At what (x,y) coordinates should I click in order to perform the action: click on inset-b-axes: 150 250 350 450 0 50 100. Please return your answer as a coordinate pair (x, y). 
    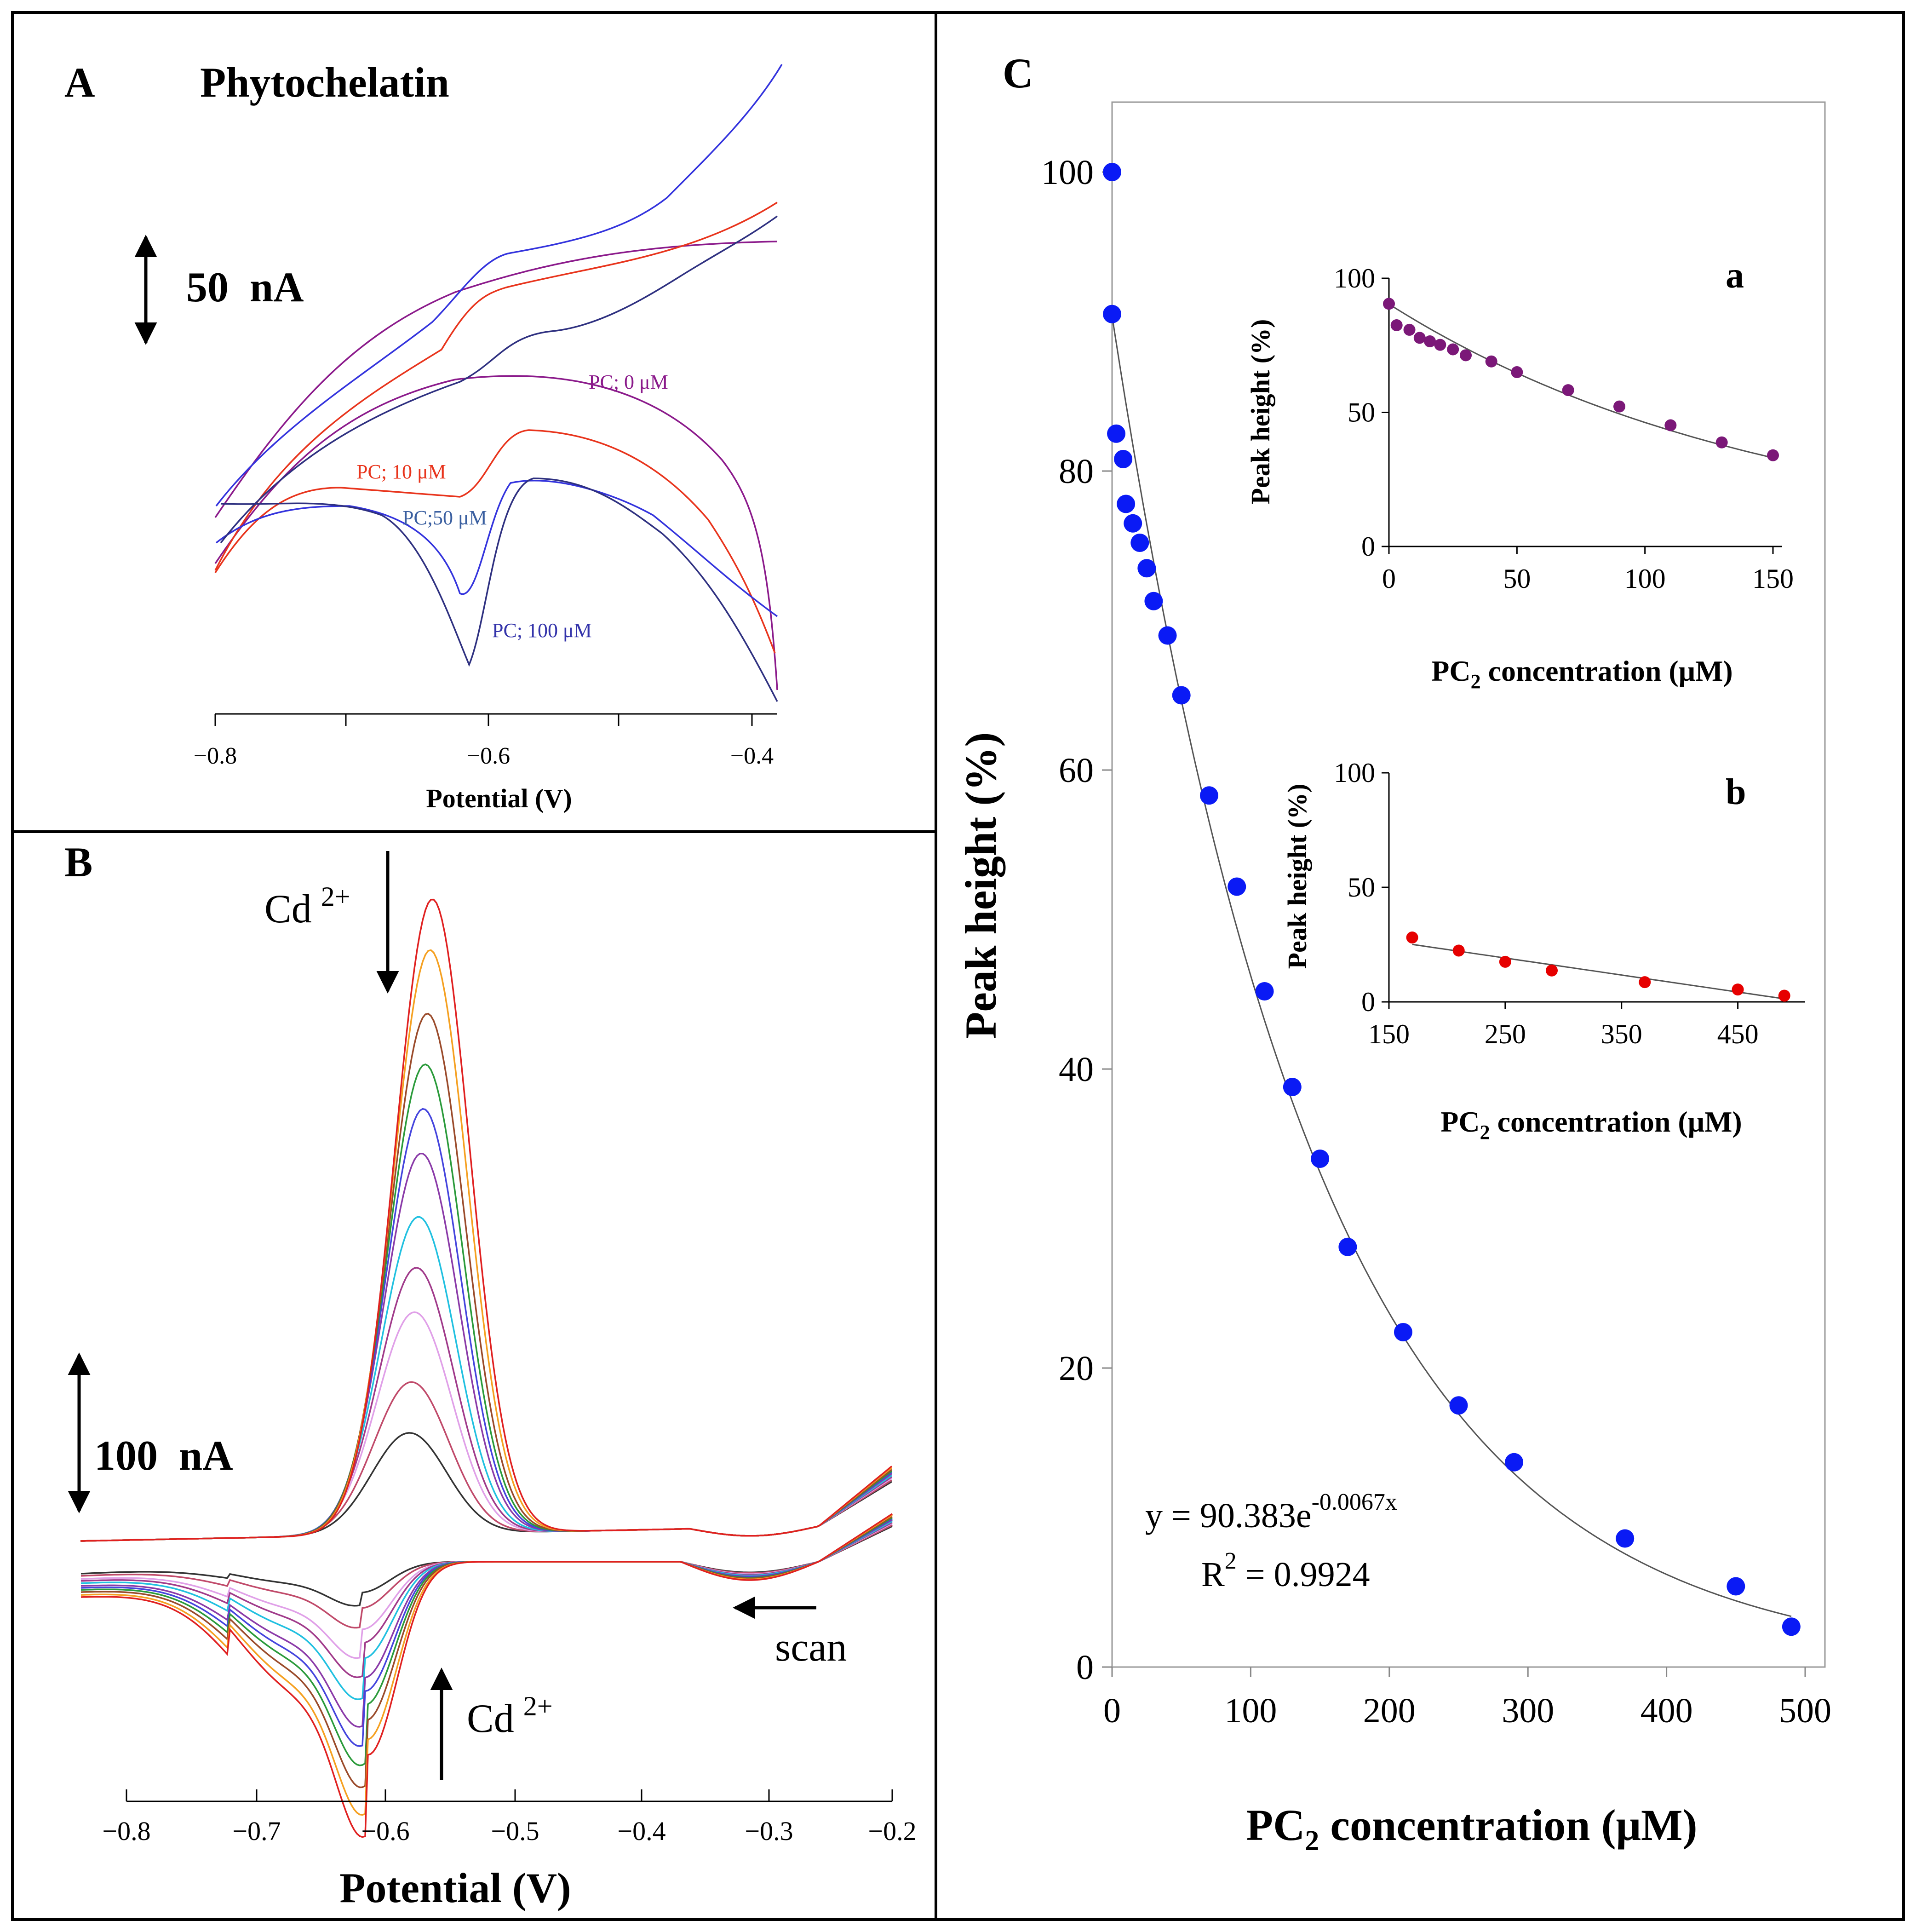
    Looking at the image, I should click on (1569, 903).